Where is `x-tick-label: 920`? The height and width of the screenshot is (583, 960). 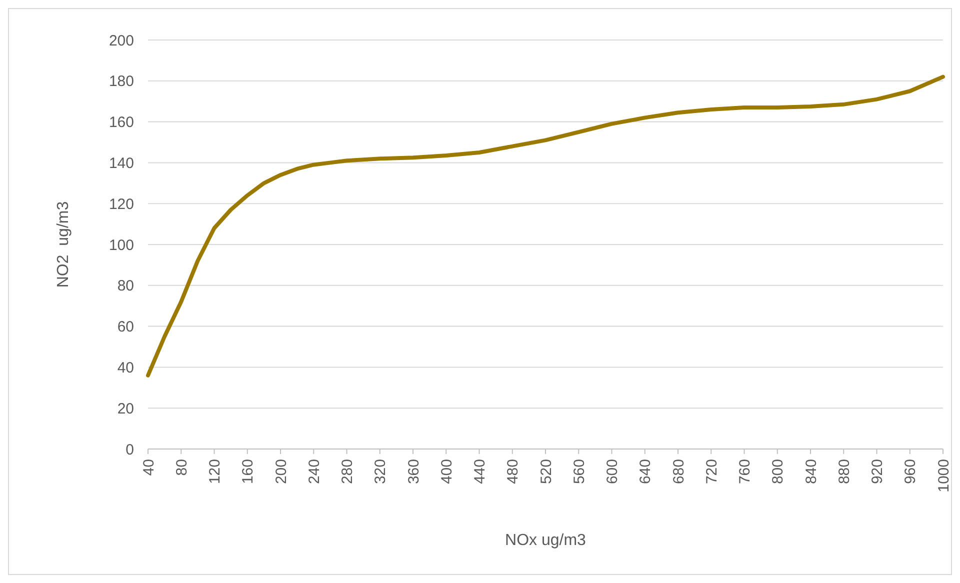
x-tick-label: 920 is located at coordinates (877, 471).